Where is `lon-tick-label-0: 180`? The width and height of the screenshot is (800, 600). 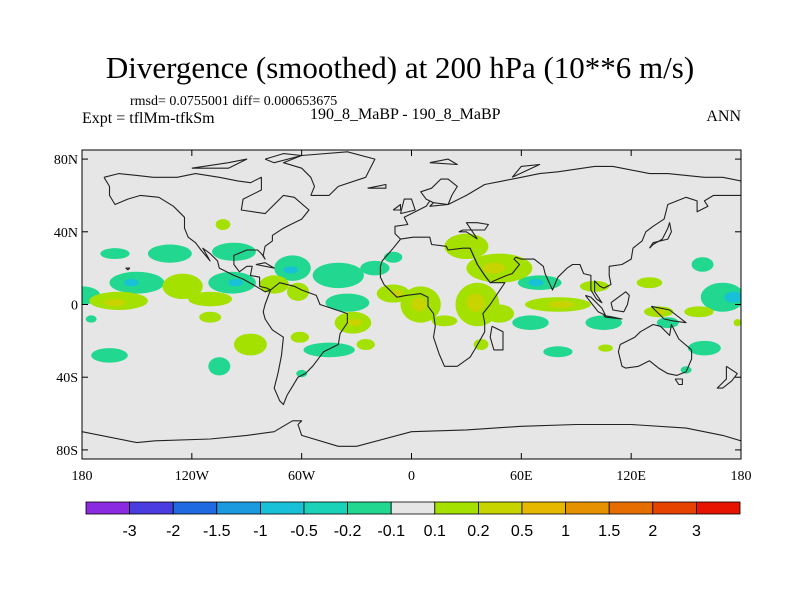
lon-tick-label-0: 180 is located at coordinates (82, 476).